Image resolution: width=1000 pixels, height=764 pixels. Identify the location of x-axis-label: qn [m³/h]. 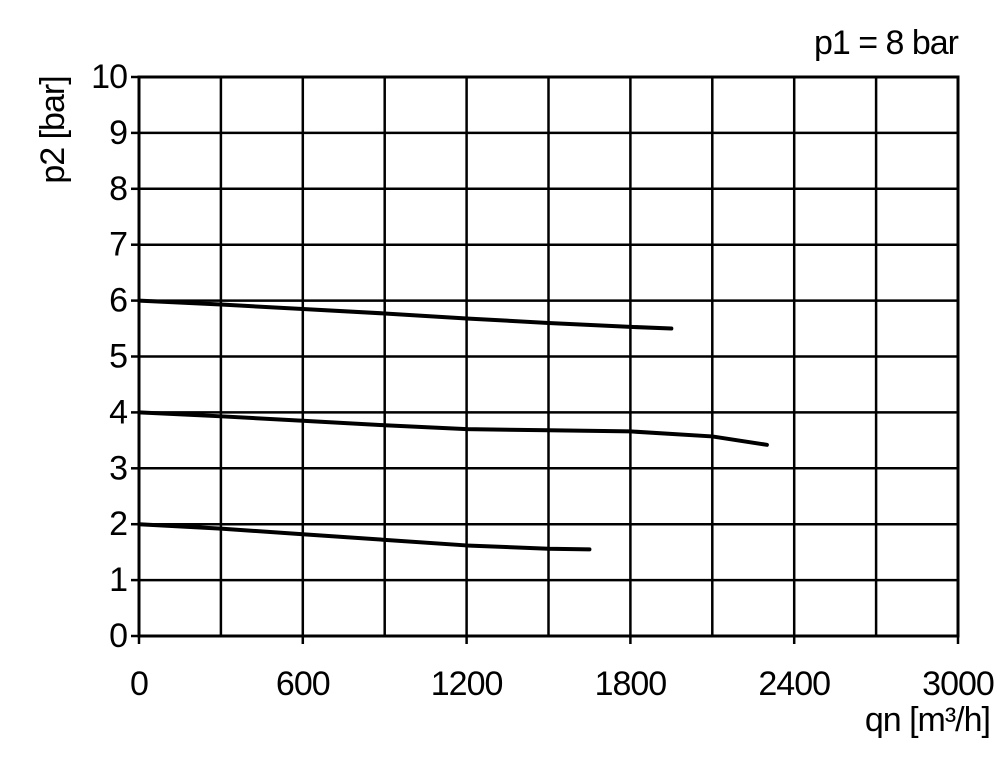
(927, 720).